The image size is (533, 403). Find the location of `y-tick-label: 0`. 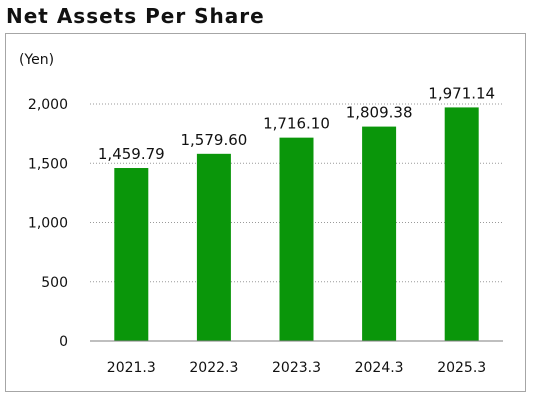

y-tick-label: 0 is located at coordinates (63, 342).